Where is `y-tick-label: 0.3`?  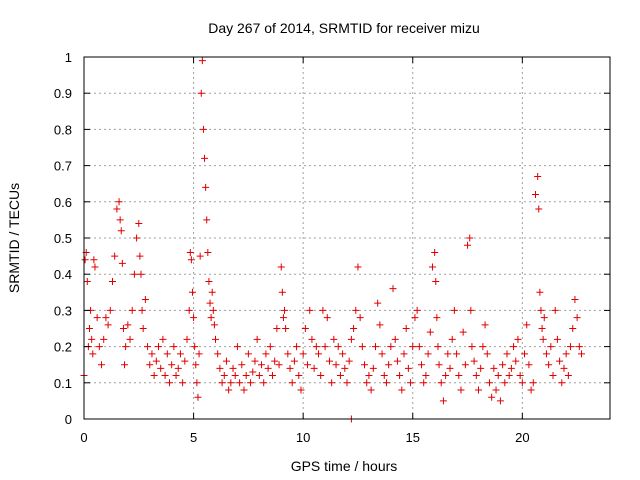
y-tick-label: 0.3 is located at coordinates (63, 310).